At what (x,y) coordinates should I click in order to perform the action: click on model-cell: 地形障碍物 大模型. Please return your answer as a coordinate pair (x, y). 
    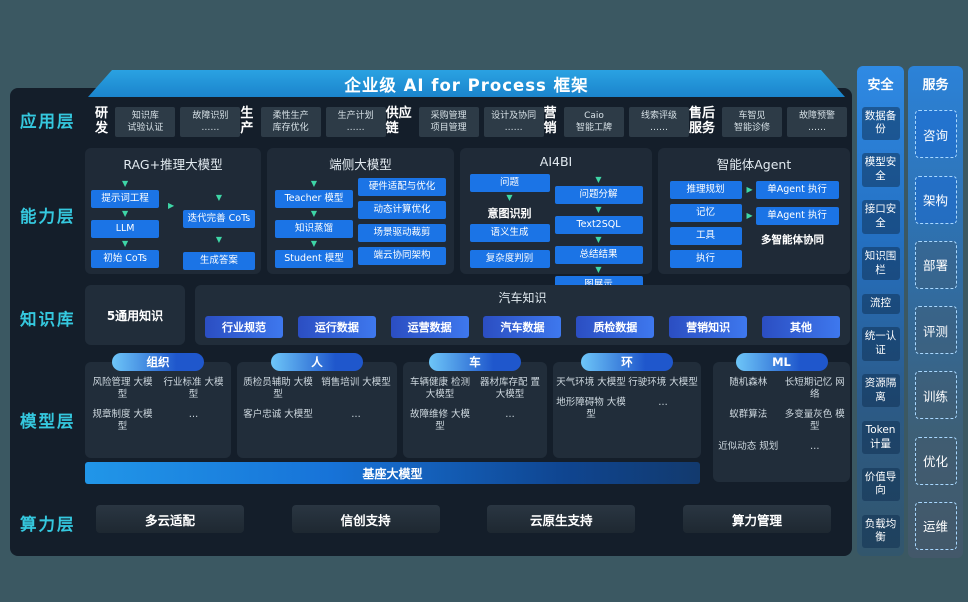
    Looking at the image, I should click on (591, 408).